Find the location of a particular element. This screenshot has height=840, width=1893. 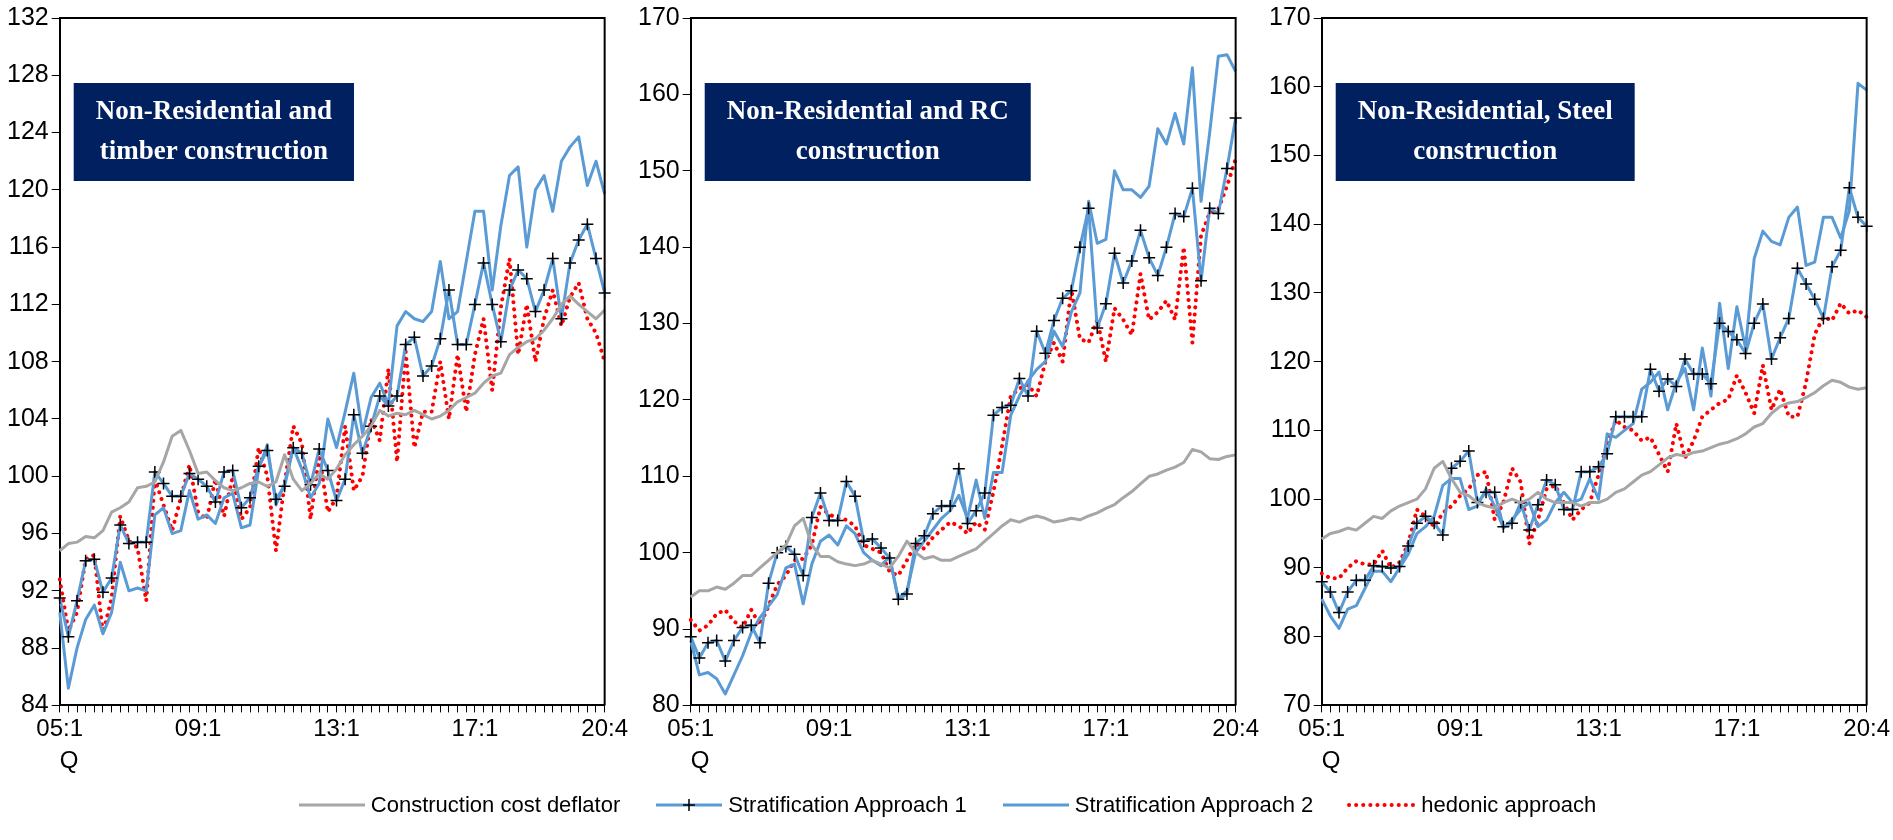

y-tick-label: 96 is located at coordinates (34, 531).